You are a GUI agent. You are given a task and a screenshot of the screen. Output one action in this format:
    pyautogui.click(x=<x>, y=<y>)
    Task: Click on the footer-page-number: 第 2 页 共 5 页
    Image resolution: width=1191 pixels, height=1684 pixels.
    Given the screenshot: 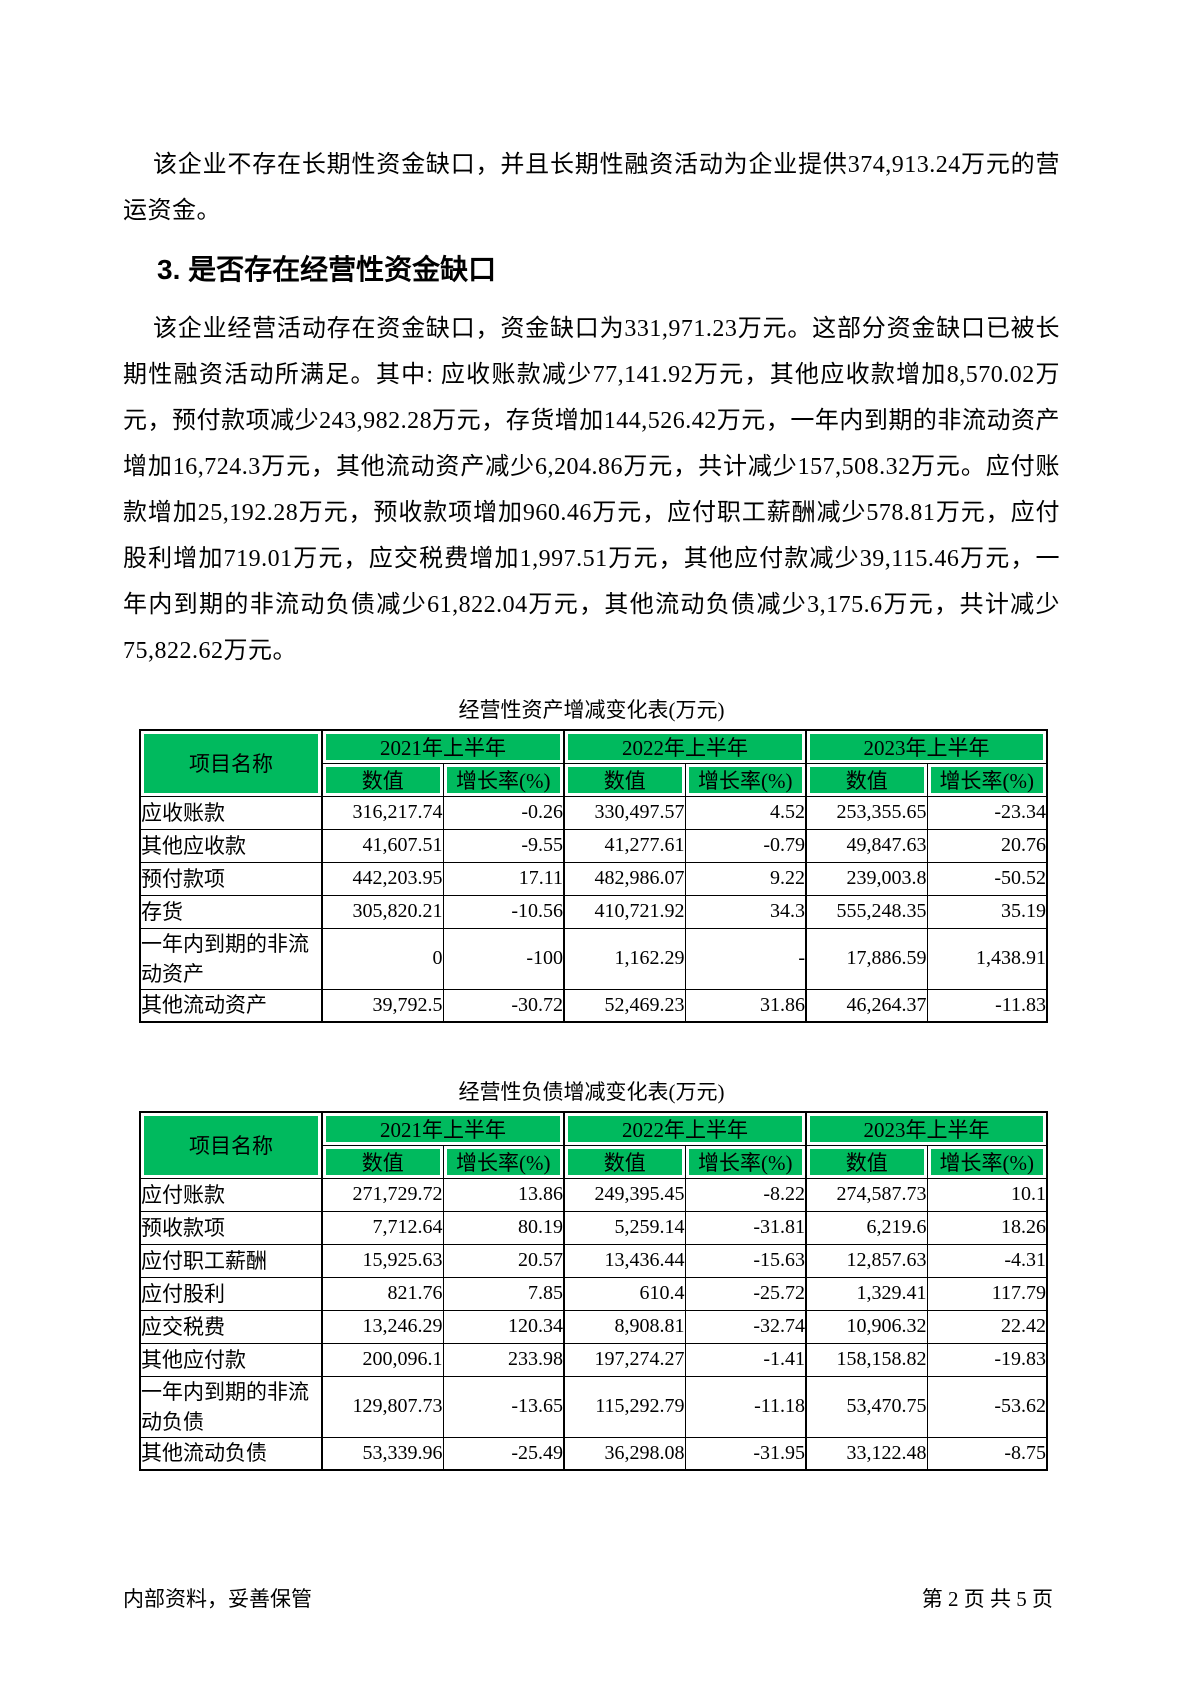 What is the action you would take?
    pyautogui.click(x=987, y=1599)
    